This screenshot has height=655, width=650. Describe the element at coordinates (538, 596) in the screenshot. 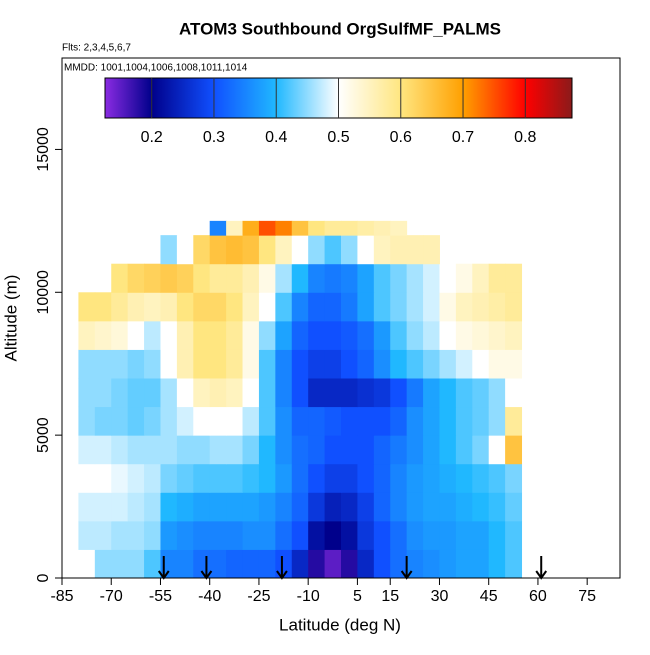

I see `x-tick-label: 60` at that location.